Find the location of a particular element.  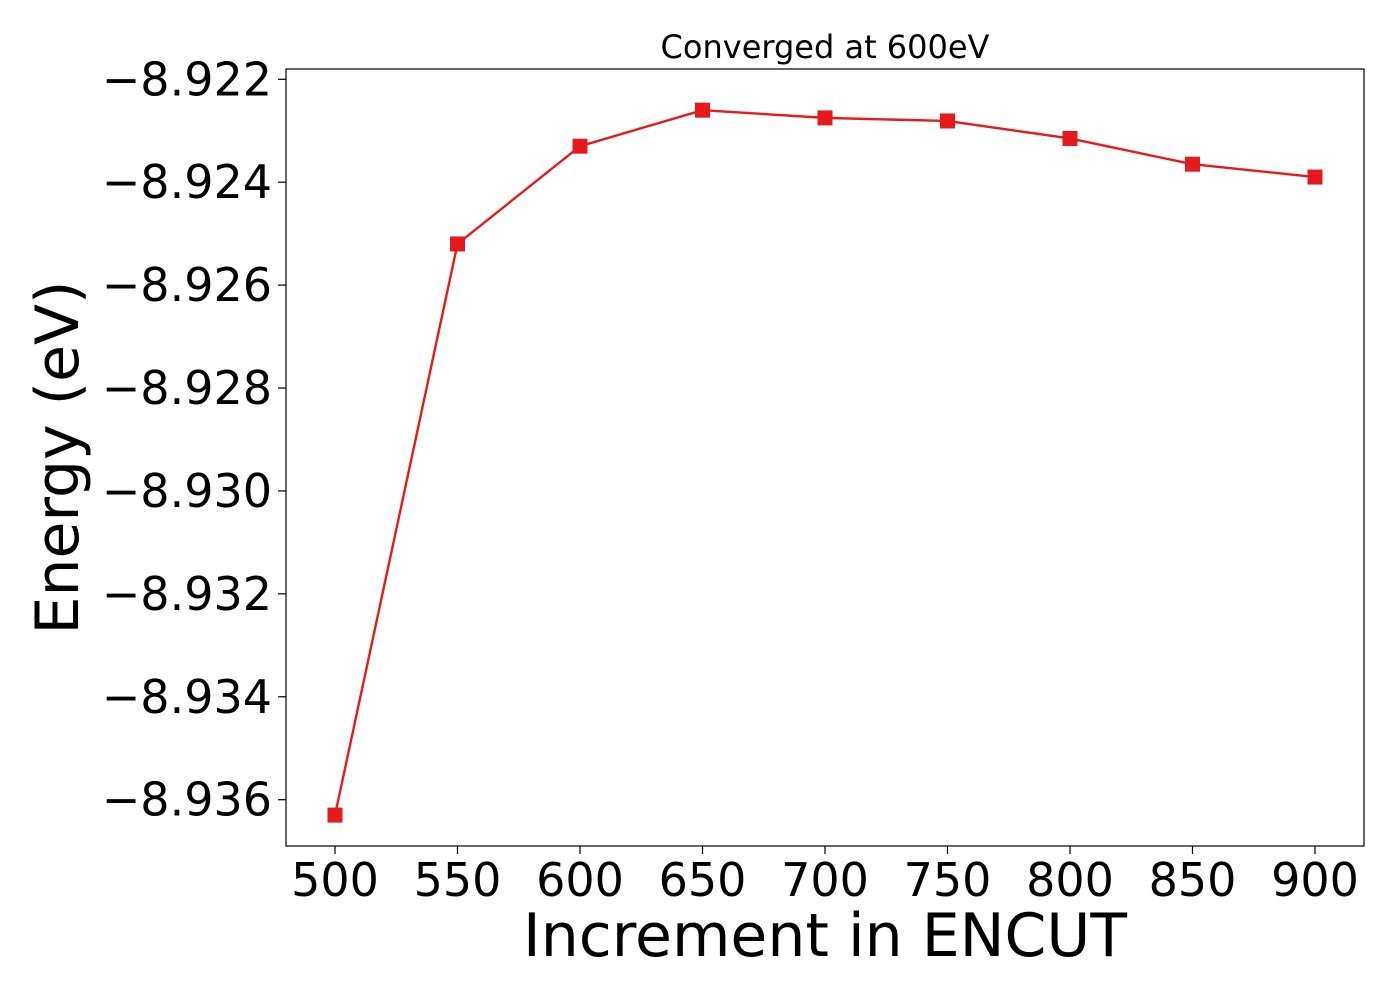

x-tick-label: 700 is located at coordinates (825, 880).